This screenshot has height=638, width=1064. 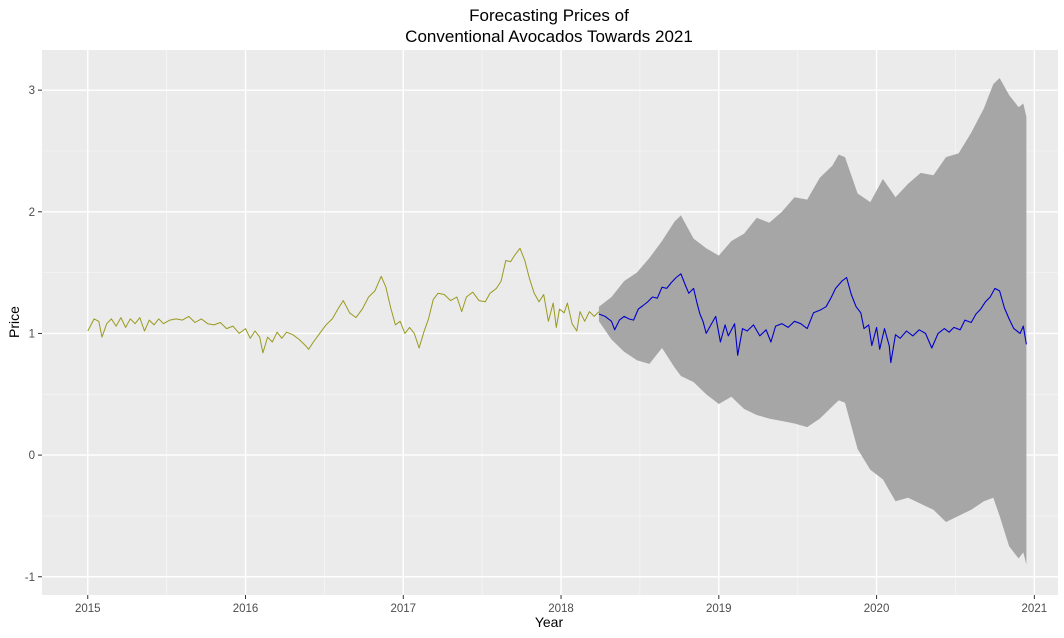 What do you see at coordinates (877, 609) in the screenshot?
I see `x-tick-label: 2020` at bounding box center [877, 609].